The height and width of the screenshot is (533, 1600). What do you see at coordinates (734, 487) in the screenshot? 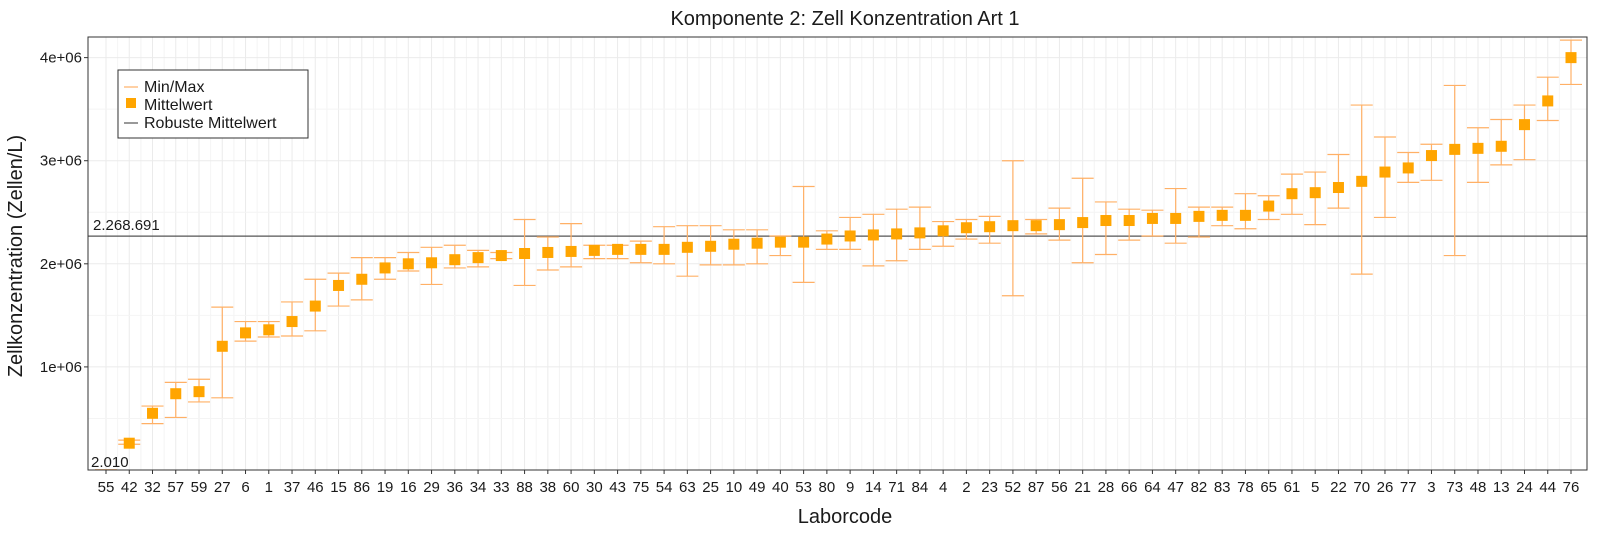
I see `x-tick-label: 10` at bounding box center [734, 487].